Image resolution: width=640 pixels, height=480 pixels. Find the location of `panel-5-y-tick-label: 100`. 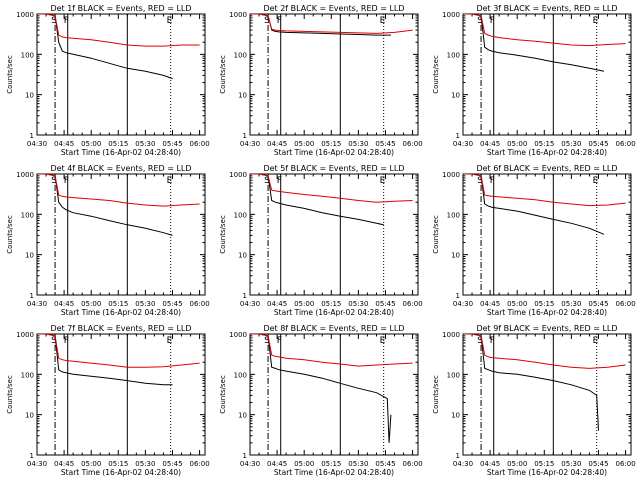

panel-5-y-tick-label: 100 is located at coordinates (240, 215).